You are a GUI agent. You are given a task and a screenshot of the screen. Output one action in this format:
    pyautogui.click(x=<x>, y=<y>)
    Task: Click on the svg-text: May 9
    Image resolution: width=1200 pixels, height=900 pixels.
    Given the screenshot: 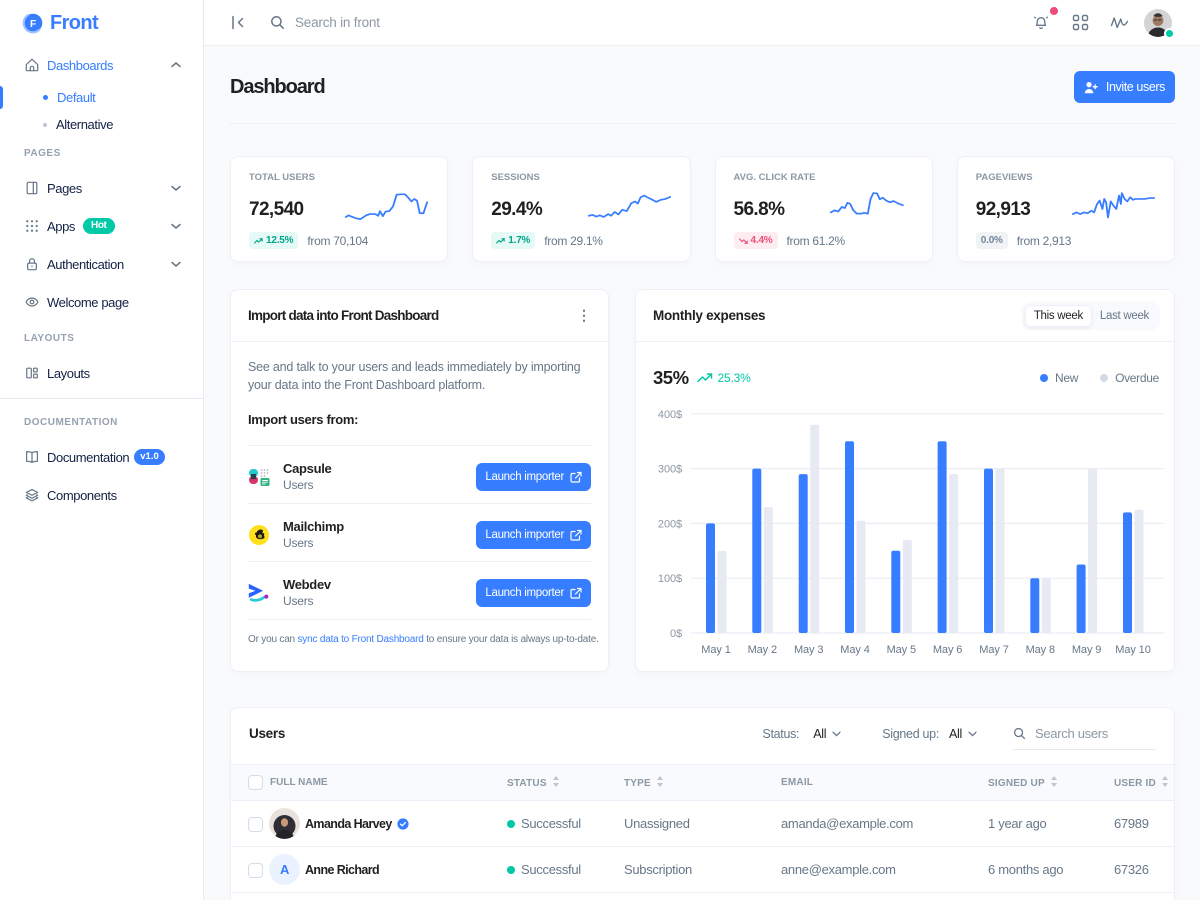 What is the action you would take?
    pyautogui.click(x=1086, y=650)
    